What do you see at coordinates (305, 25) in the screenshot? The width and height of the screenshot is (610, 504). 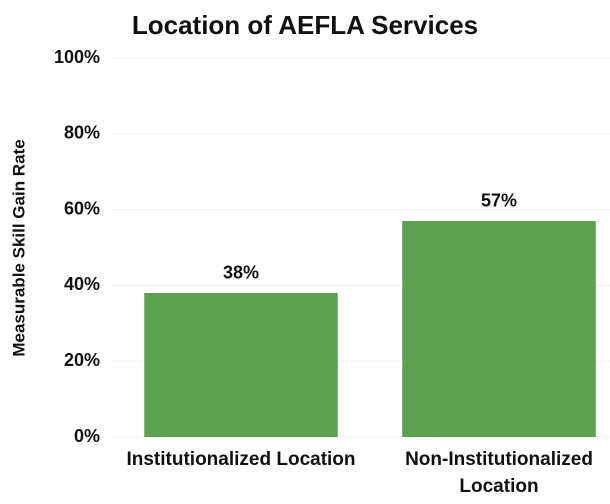 I see `chart-title: Location of AEFLA Services` at bounding box center [305, 25].